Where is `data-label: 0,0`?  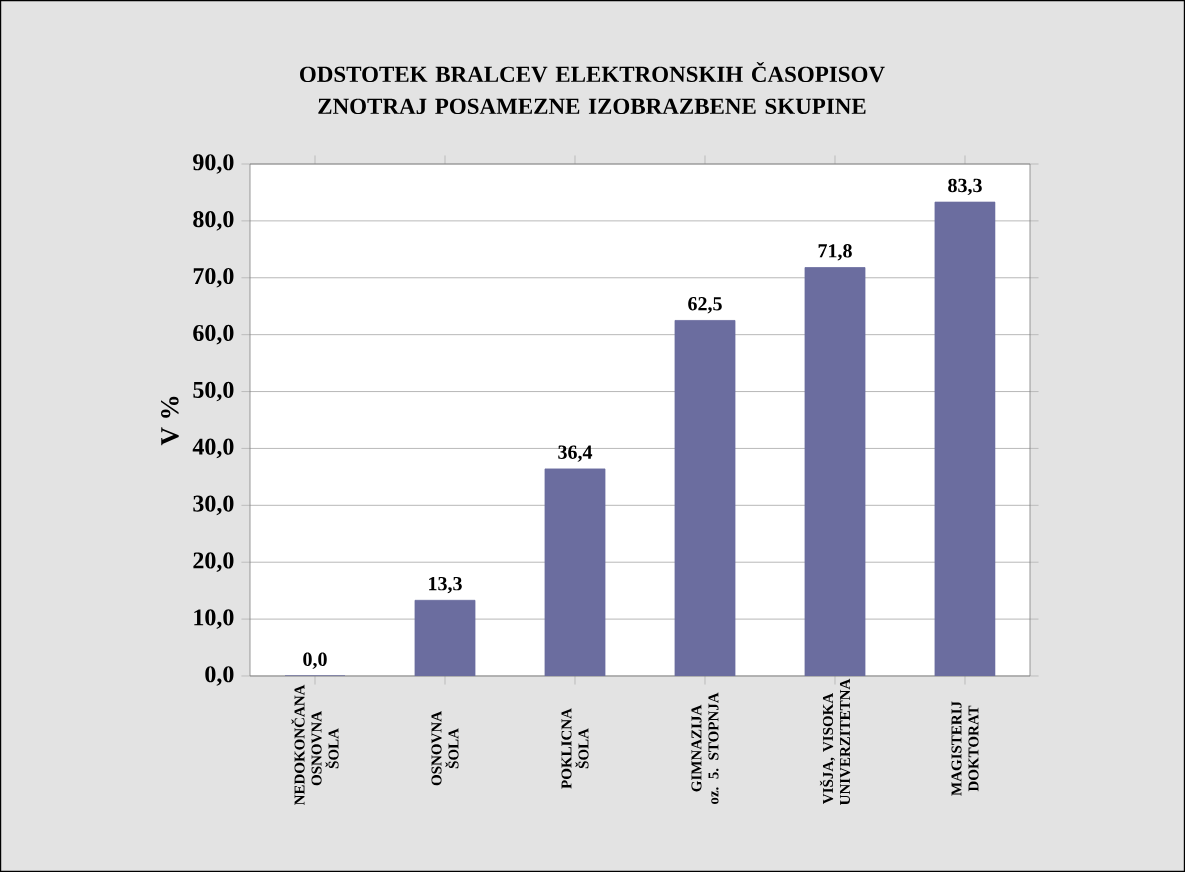
data-label: 0,0 is located at coordinates (315, 660).